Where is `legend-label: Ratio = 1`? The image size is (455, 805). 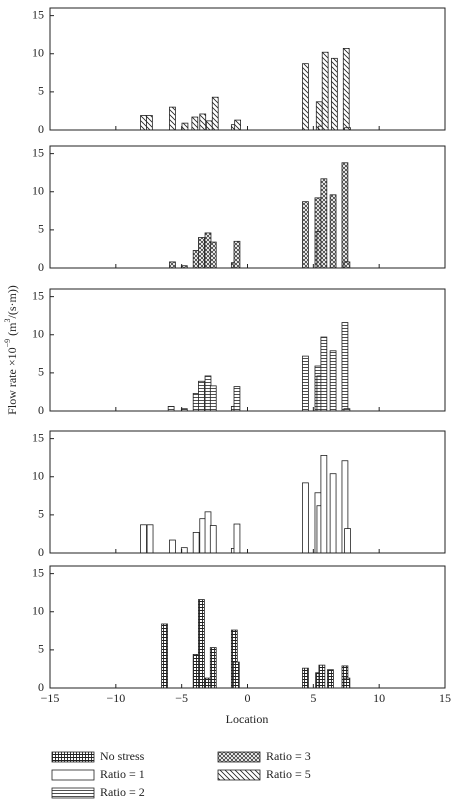 legend-label: Ratio = 1 is located at coordinates (122, 774).